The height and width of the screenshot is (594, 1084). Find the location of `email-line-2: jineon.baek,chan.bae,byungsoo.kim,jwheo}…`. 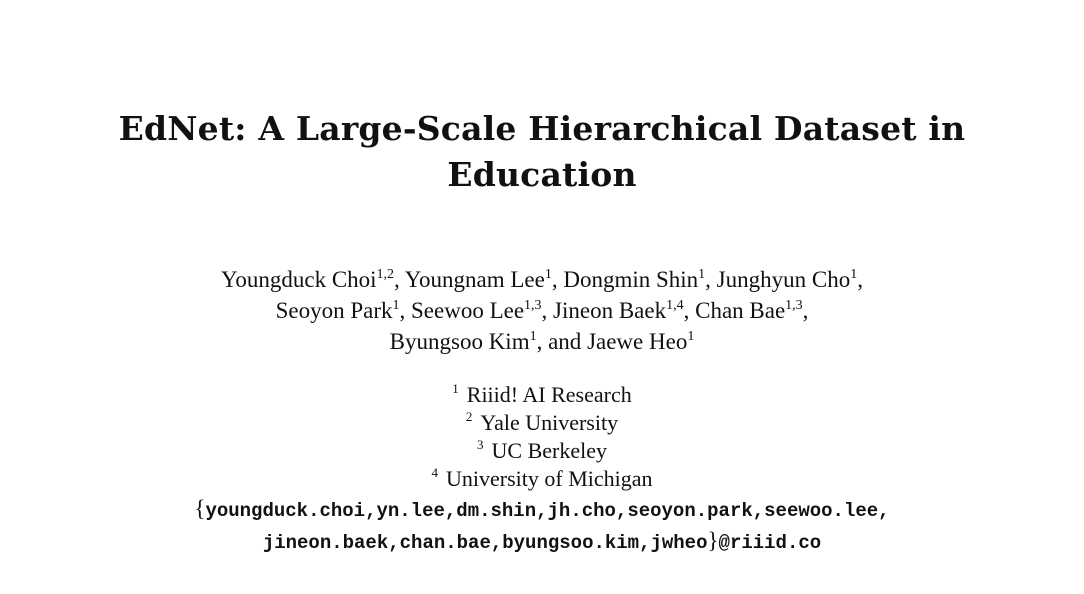

email-line-2: jineon.baek,chan.bae,byungsoo.kim,jwheo}… is located at coordinates (542, 542).